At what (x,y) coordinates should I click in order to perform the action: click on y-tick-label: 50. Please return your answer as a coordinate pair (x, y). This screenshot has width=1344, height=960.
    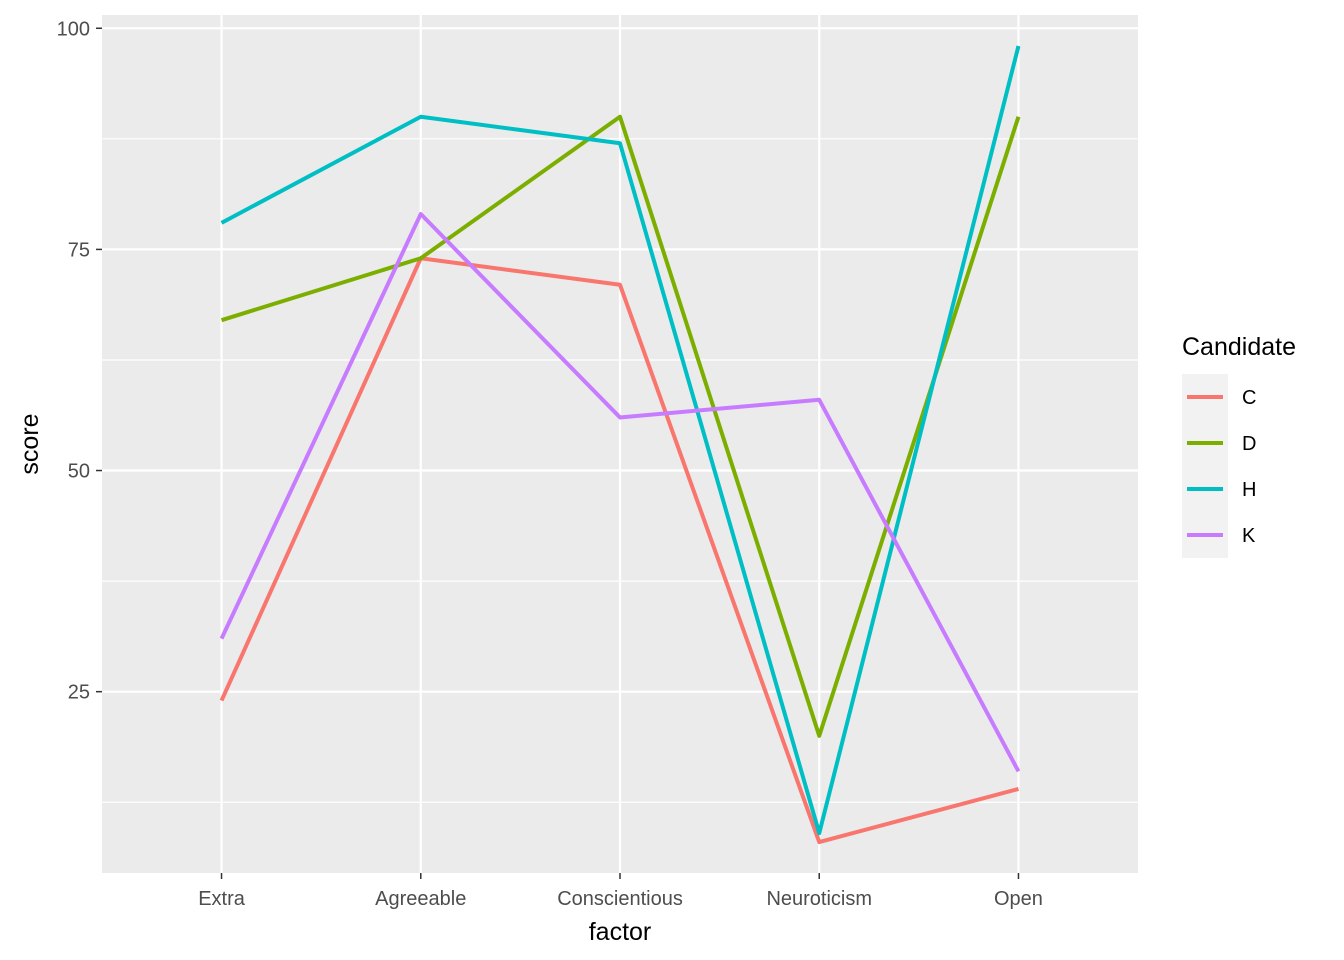
    Looking at the image, I should click on (79, 472).